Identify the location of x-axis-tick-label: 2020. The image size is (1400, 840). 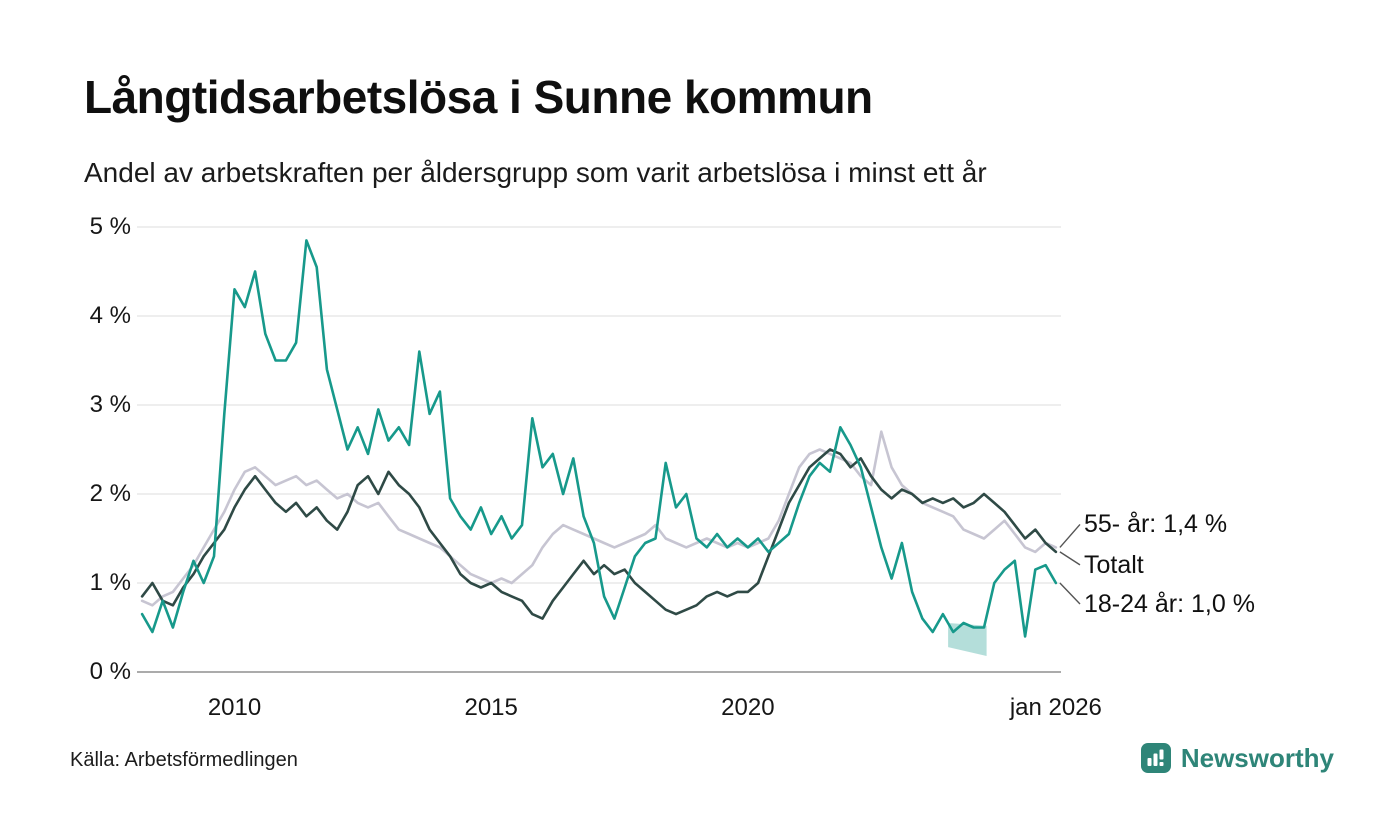
(748, 707).